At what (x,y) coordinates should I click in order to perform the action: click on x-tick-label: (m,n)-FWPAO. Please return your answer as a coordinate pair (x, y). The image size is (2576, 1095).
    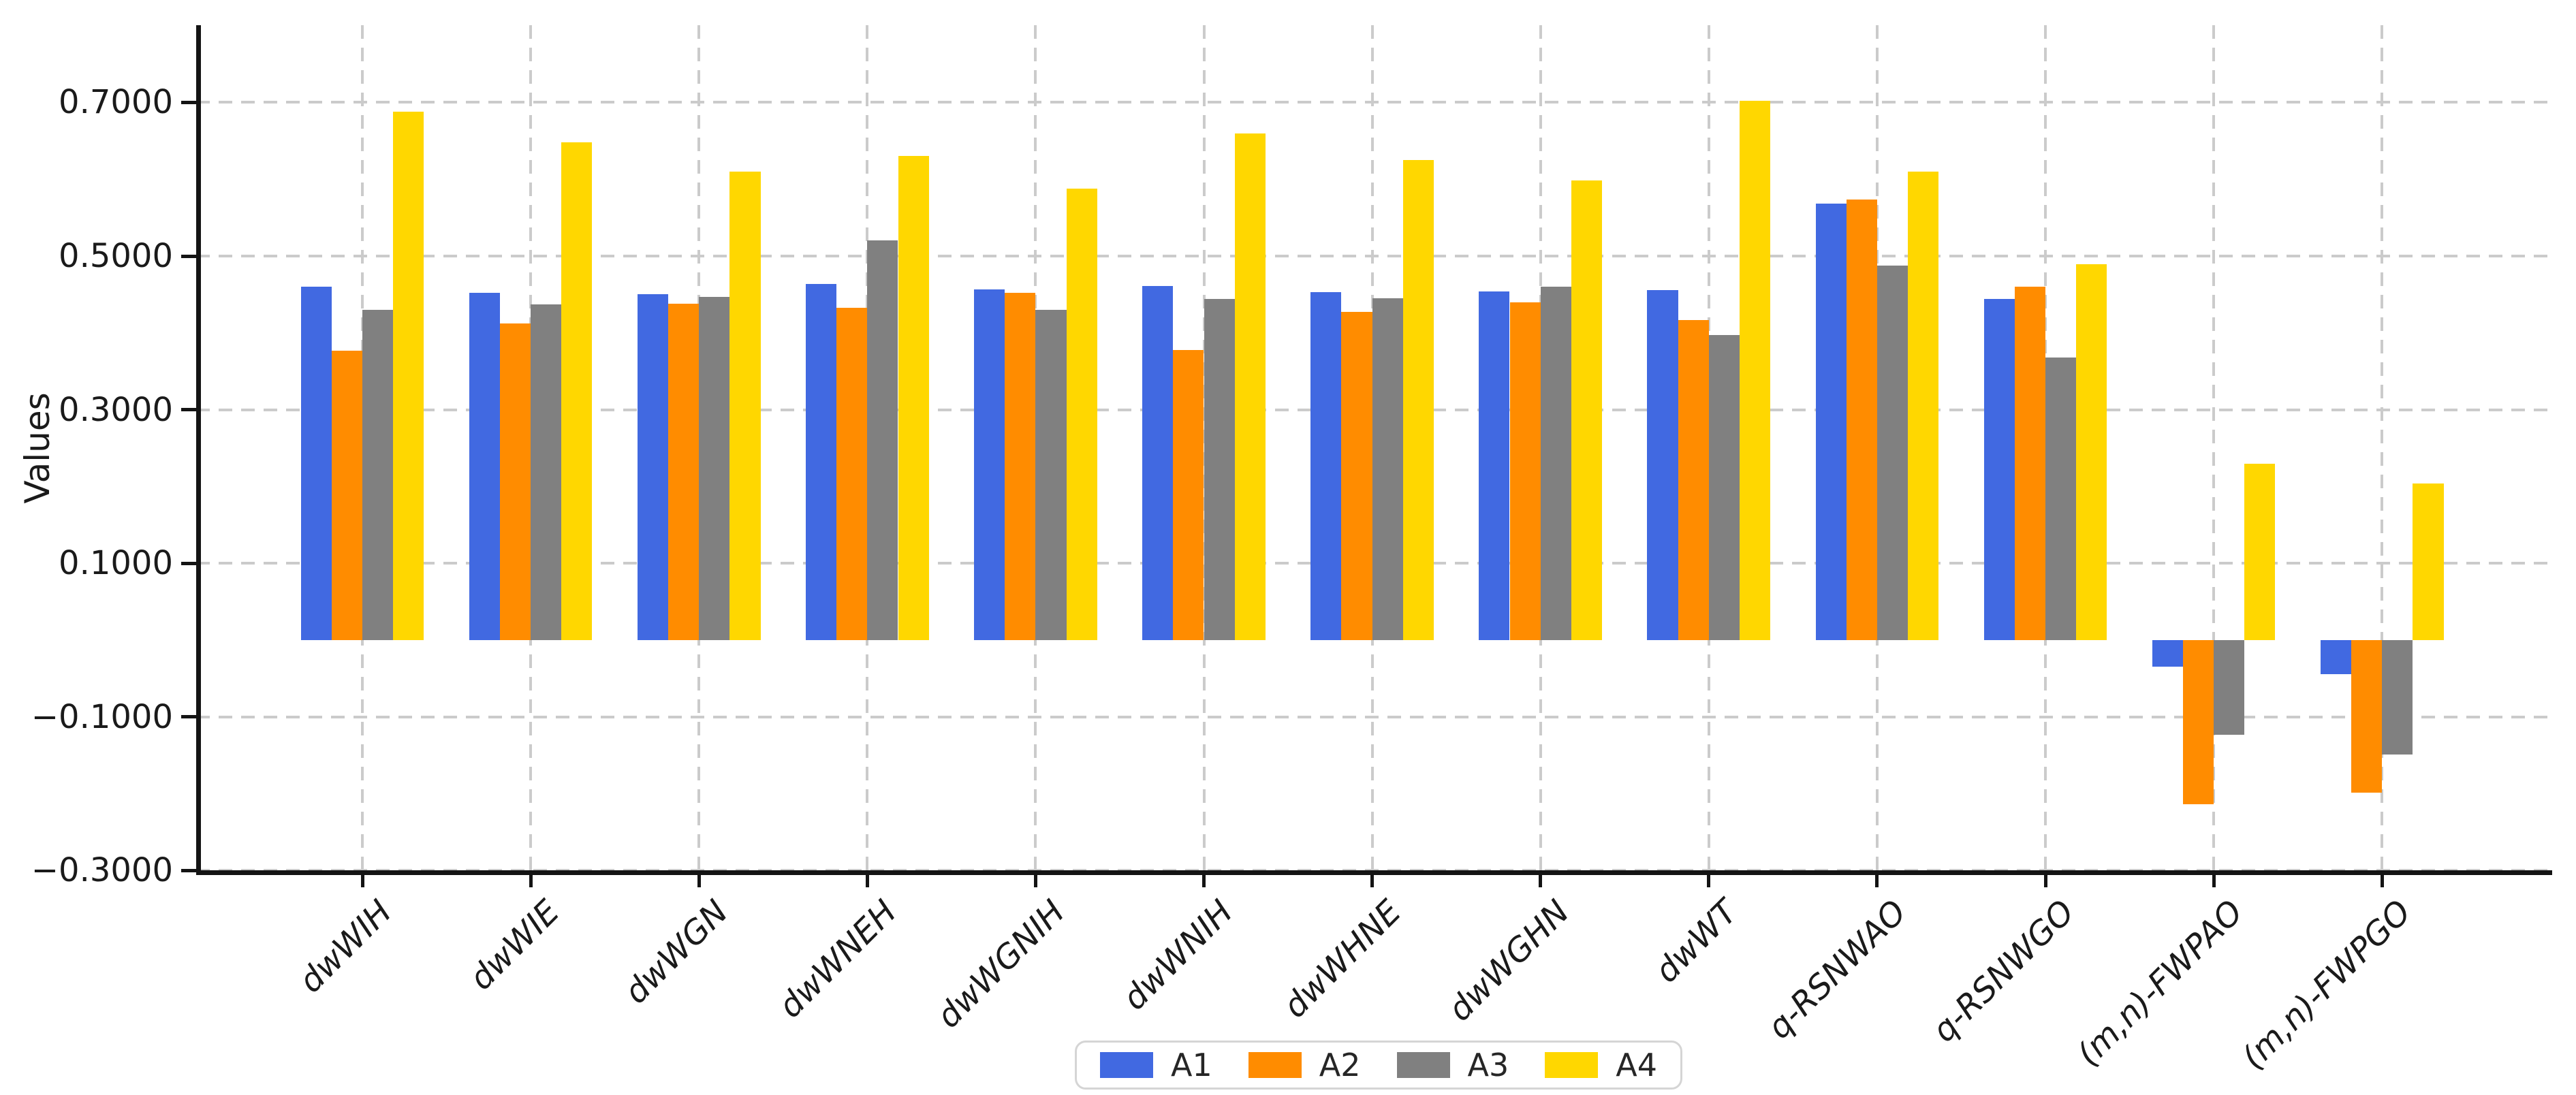
    Looking at the image, I should click on (2159, 983).